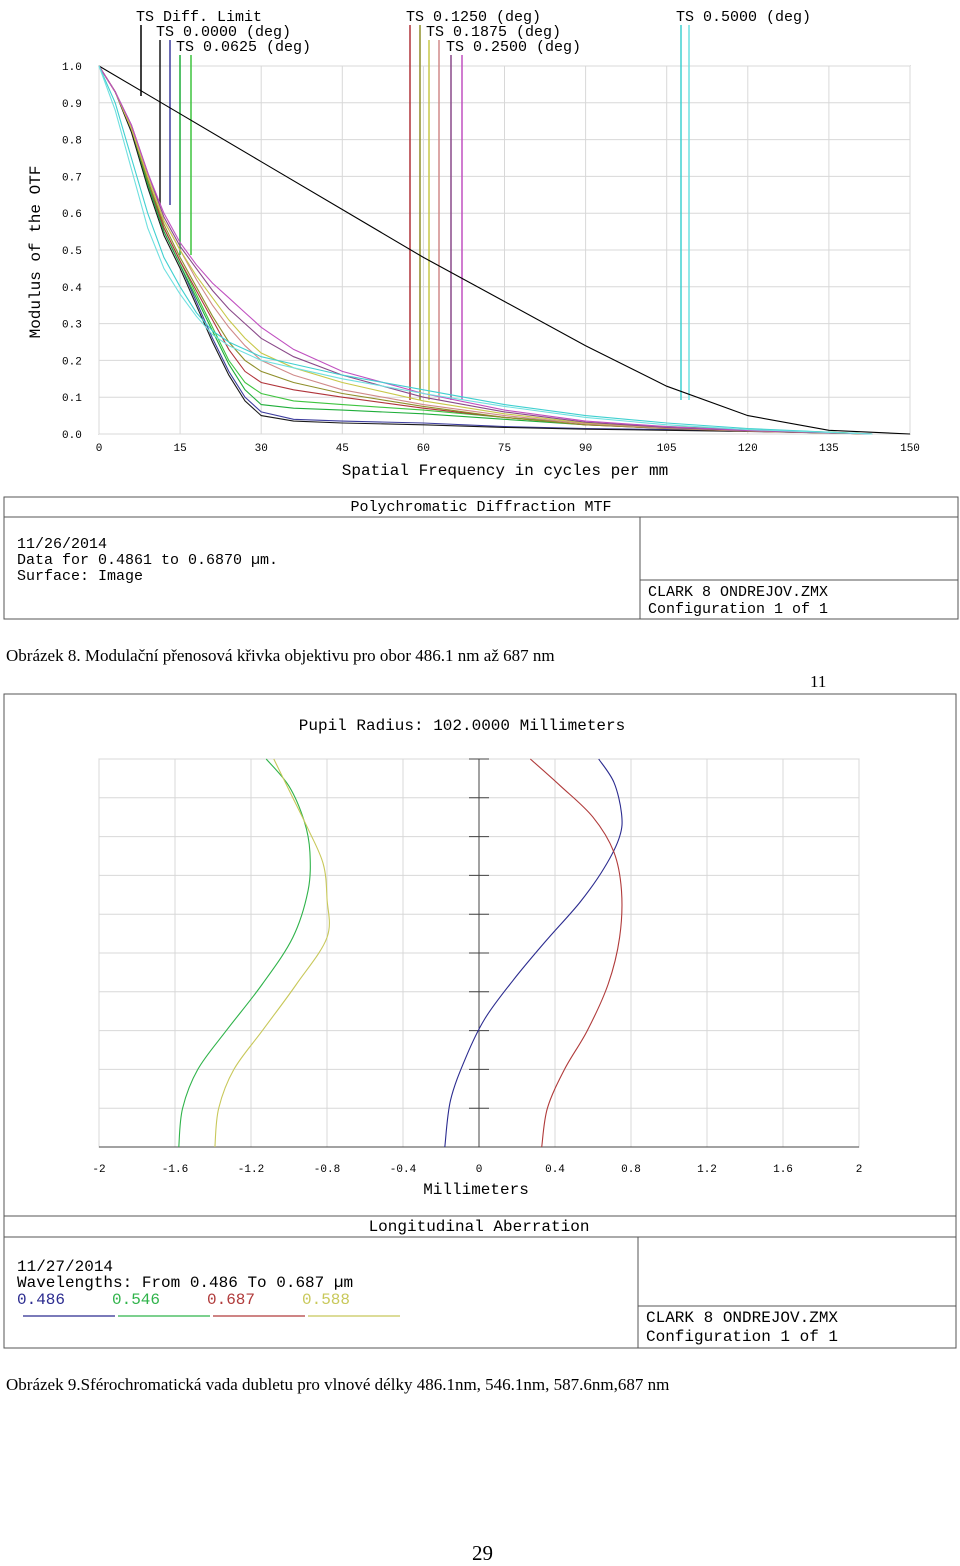 This screenshot has width=960, height=1566. Describe the element at coordinates (72, 326) in the screenshot. I see `mtf-y-tick-label: 0.3` at that location.